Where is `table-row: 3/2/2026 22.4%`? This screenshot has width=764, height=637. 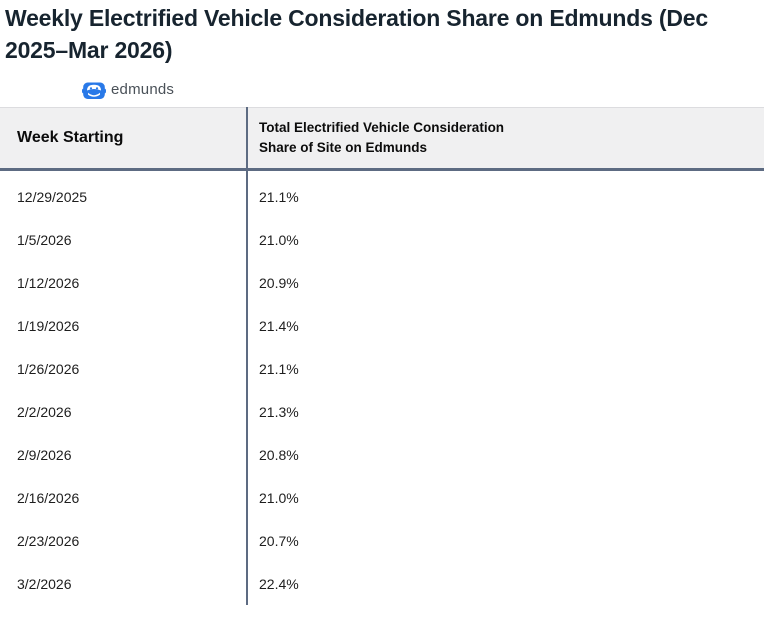
table-row: 3/2/2026 22.4% is located at coordinates (382, 583).